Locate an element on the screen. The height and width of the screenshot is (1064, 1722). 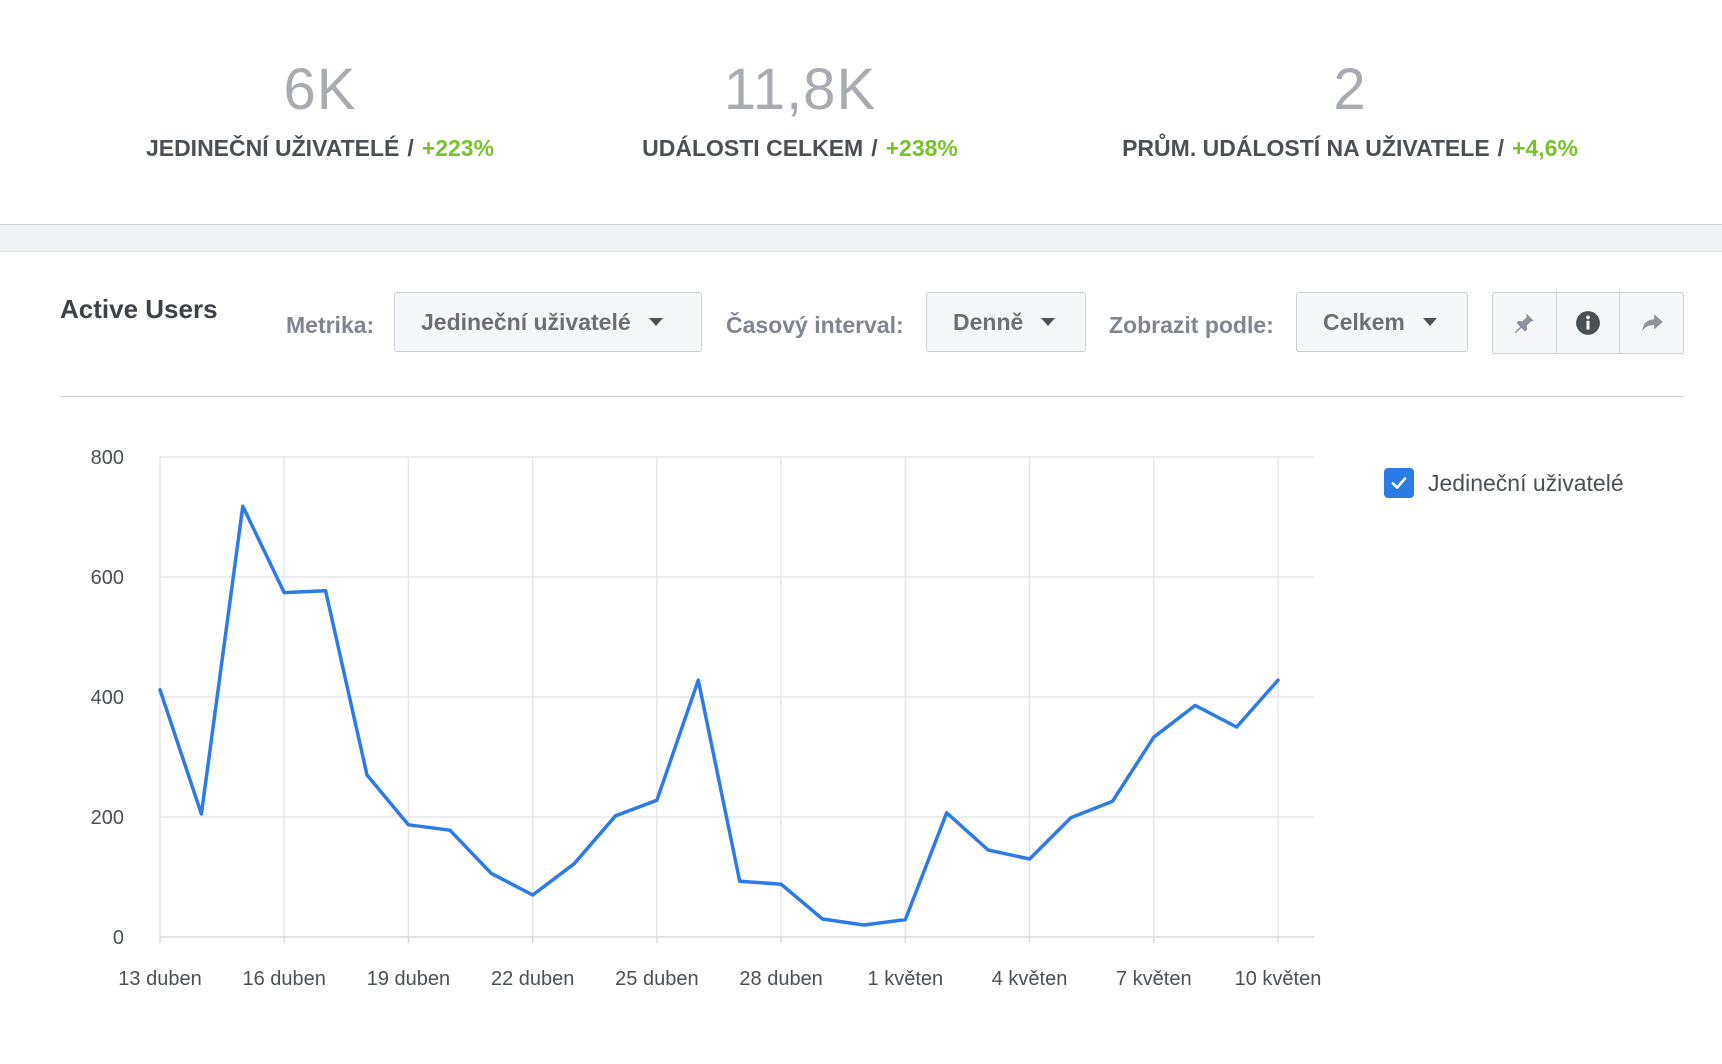
y-tick-label: 800 is located at coordinates (107, 458).